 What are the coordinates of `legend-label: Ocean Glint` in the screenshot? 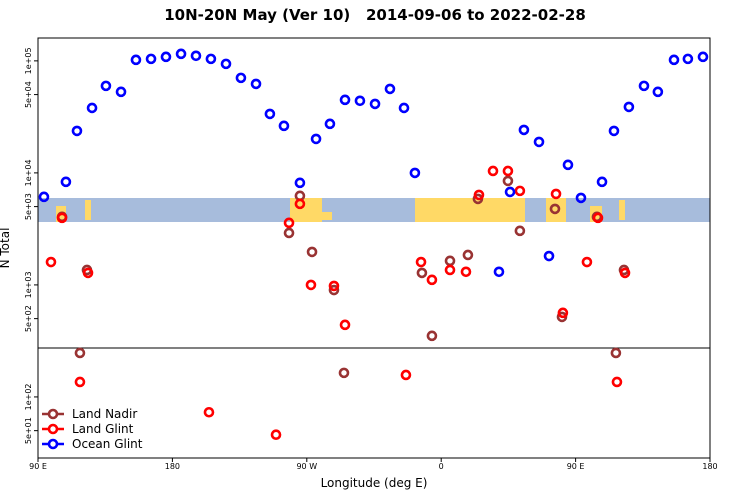 It's located at (107, 444).